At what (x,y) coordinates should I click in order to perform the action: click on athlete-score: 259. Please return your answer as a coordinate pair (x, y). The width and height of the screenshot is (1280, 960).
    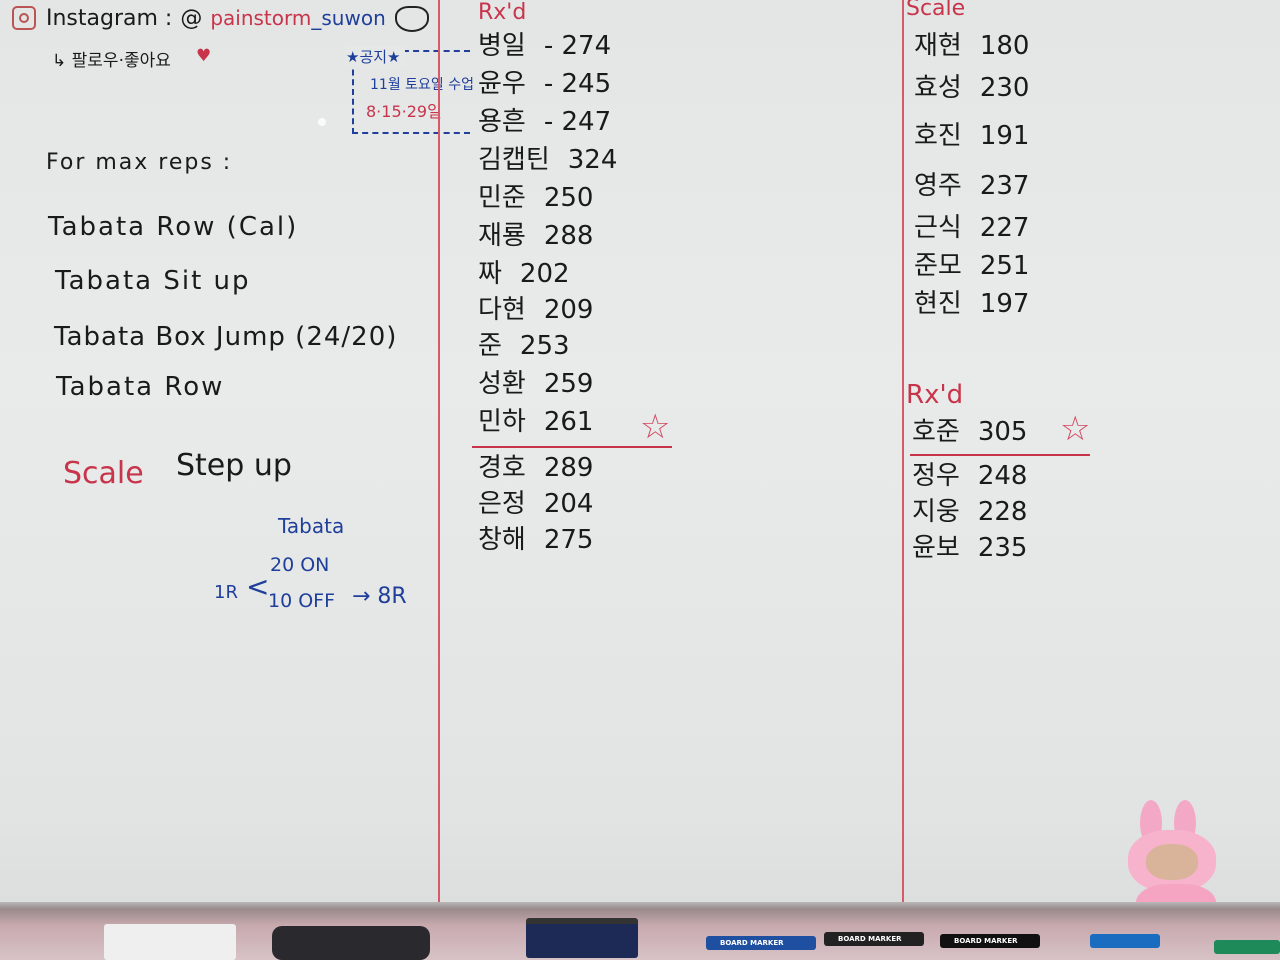
    Looking at the image, I should click on (568, 384).